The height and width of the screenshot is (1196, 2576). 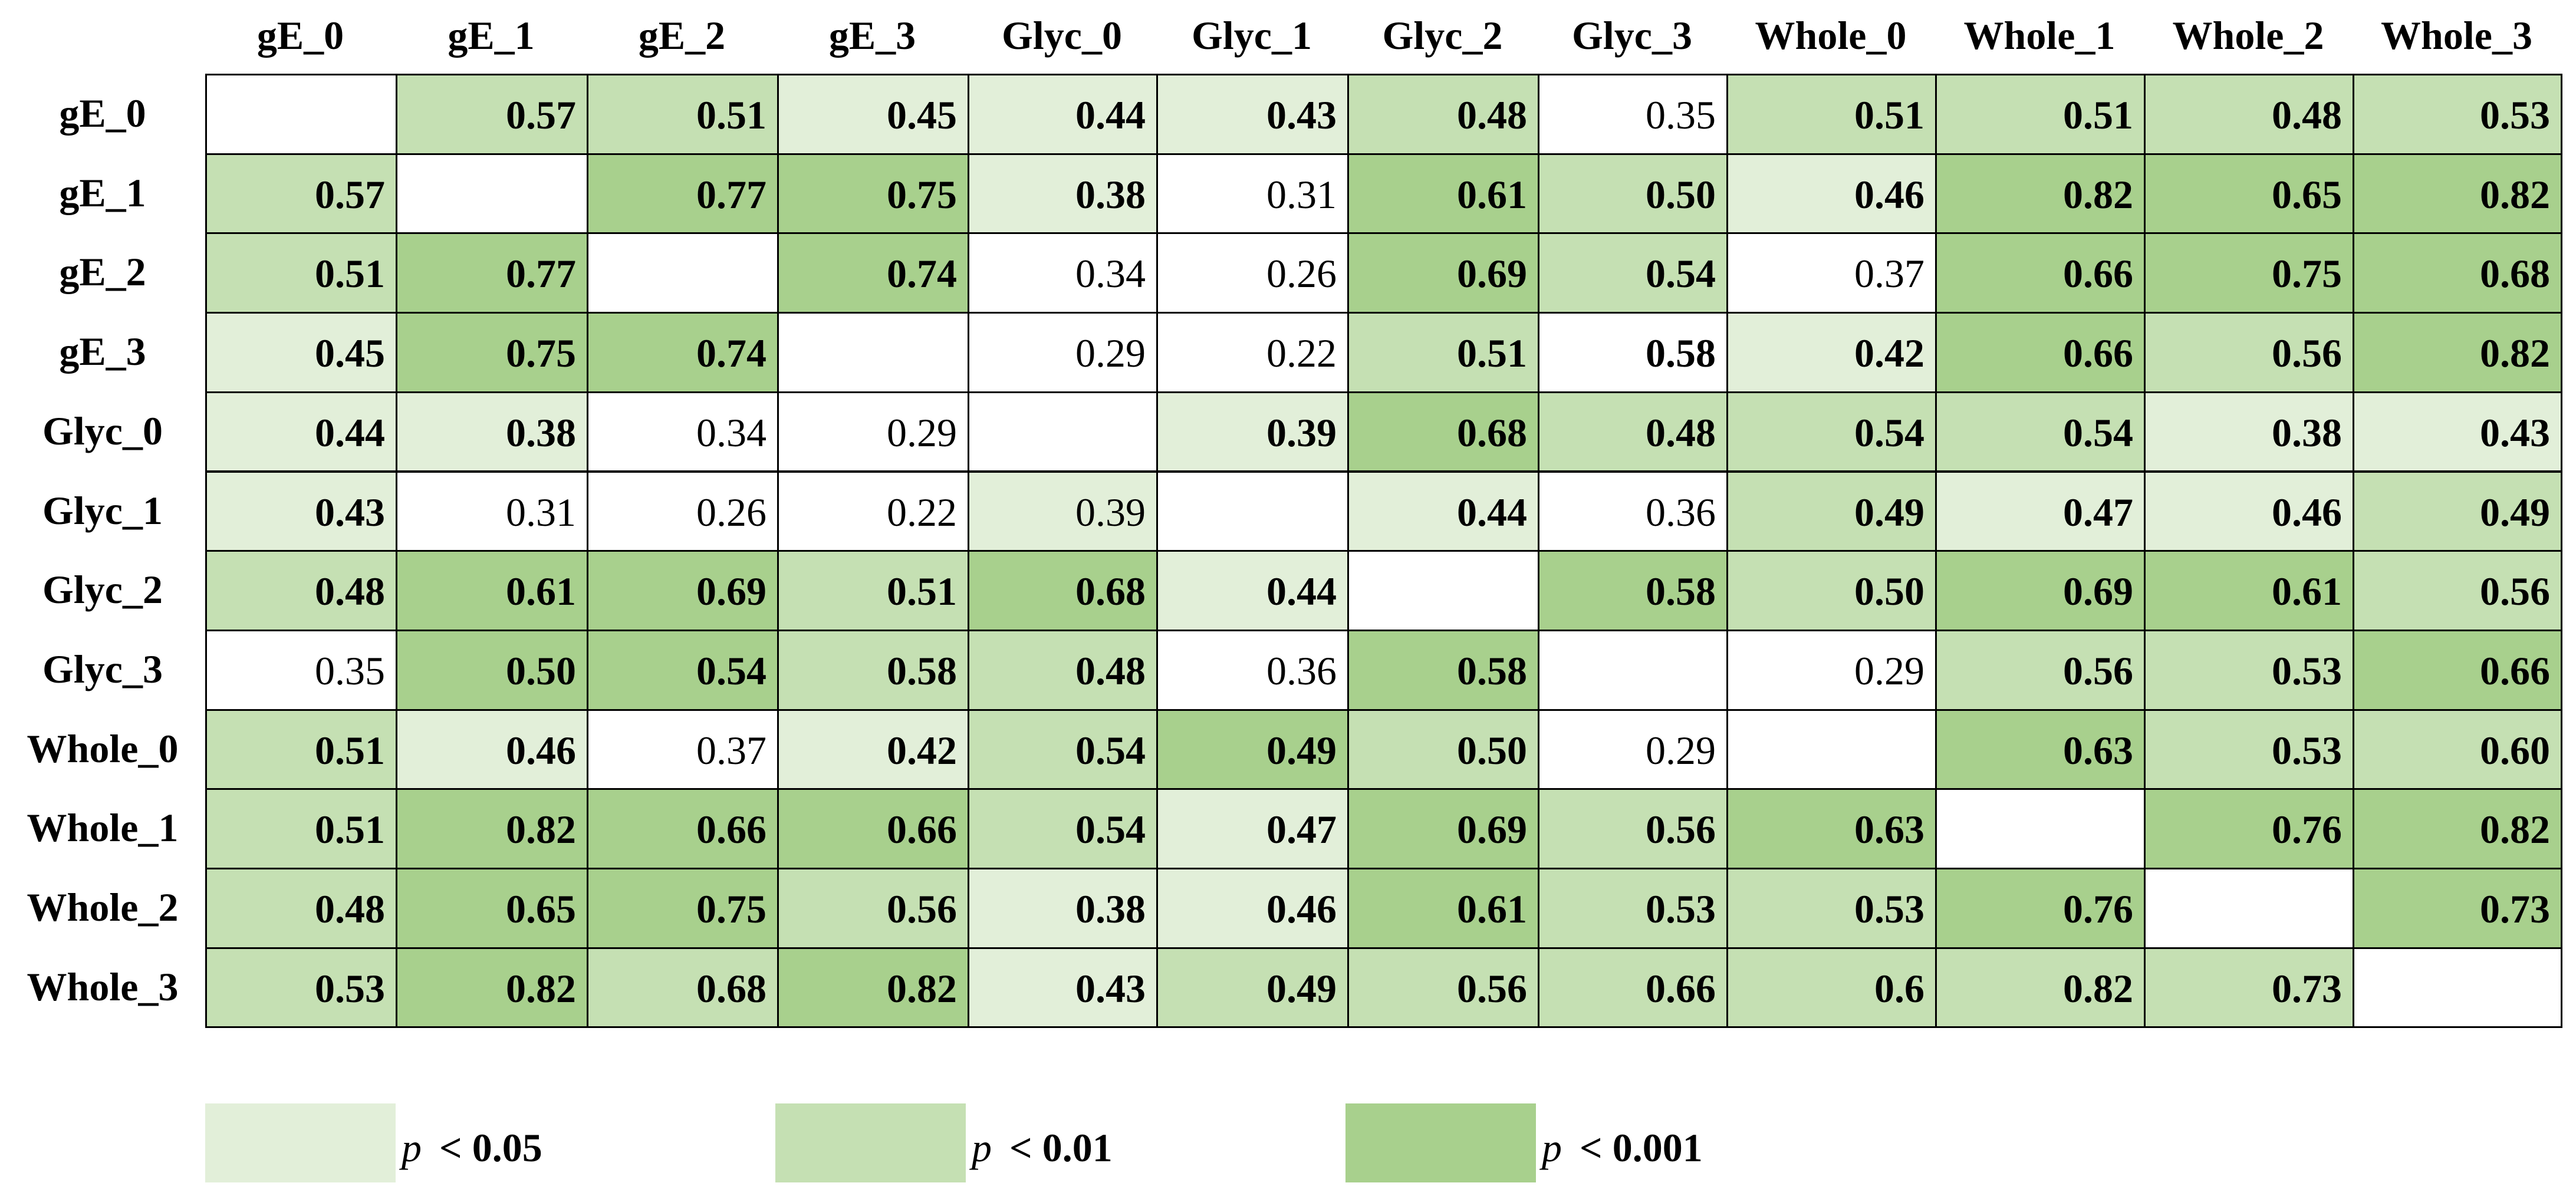 What do you see at coordinates (103, 510) in the screenshot?
I see `row-label: Glyc_1` at bounding box center [103, 510].